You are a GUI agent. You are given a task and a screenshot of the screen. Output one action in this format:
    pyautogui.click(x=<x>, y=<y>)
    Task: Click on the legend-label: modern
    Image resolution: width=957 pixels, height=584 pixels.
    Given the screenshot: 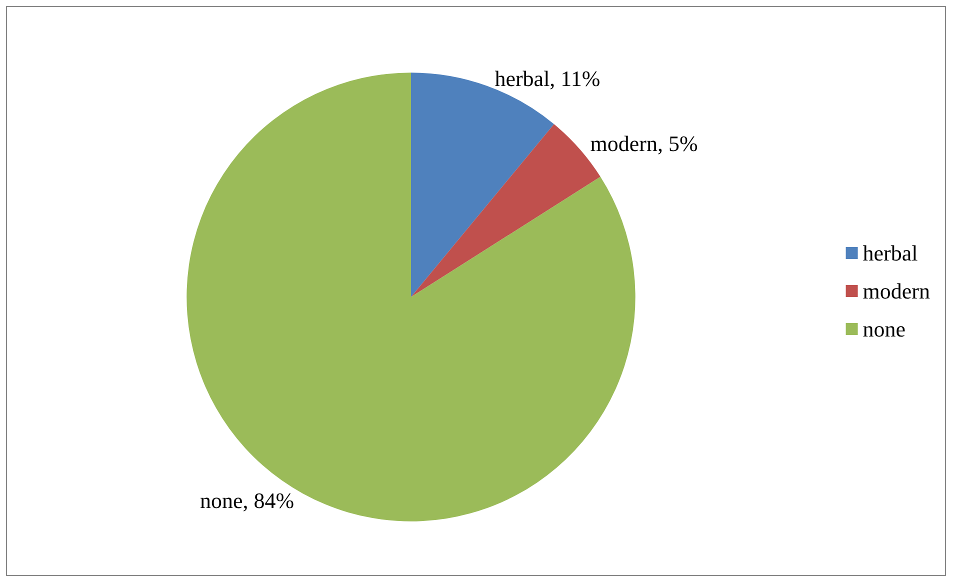 What is the action you would take?
    pyautogui.click(x=896, y=291)
    